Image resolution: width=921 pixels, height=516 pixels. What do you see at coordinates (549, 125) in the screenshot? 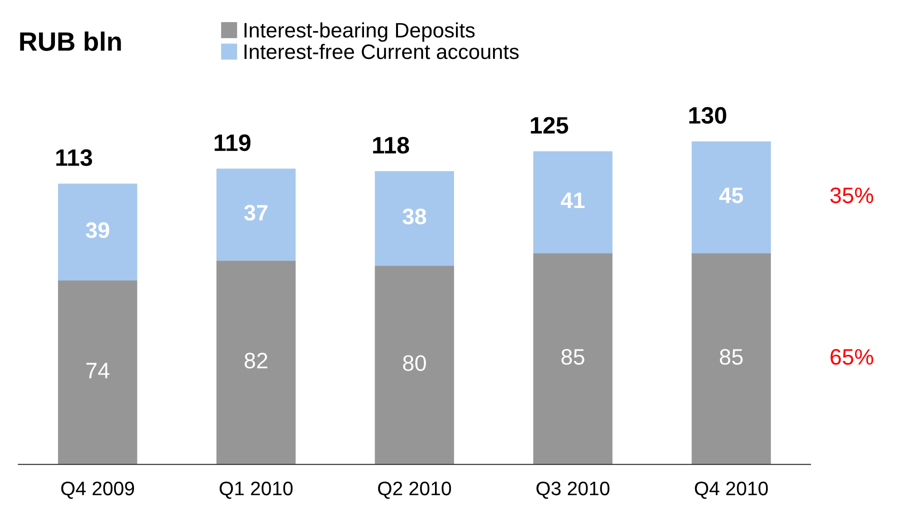
I see `total-label: 125` at bounding box center [549, 125].